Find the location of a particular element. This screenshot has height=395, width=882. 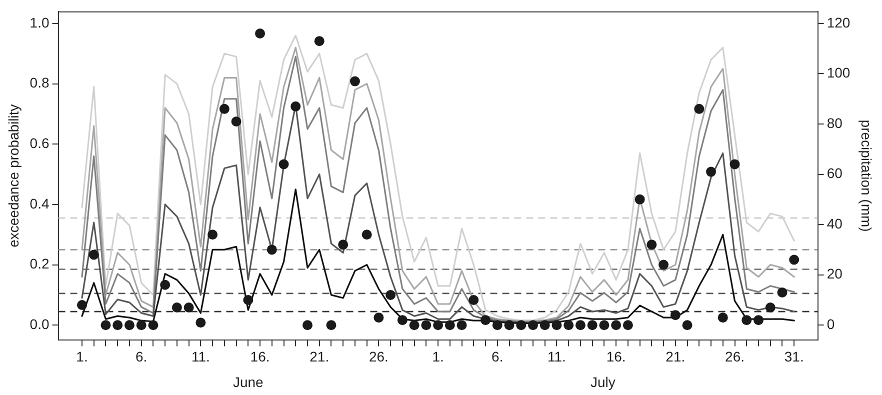

y-tick-label: 0.8 is located at coordinates (40, 82).